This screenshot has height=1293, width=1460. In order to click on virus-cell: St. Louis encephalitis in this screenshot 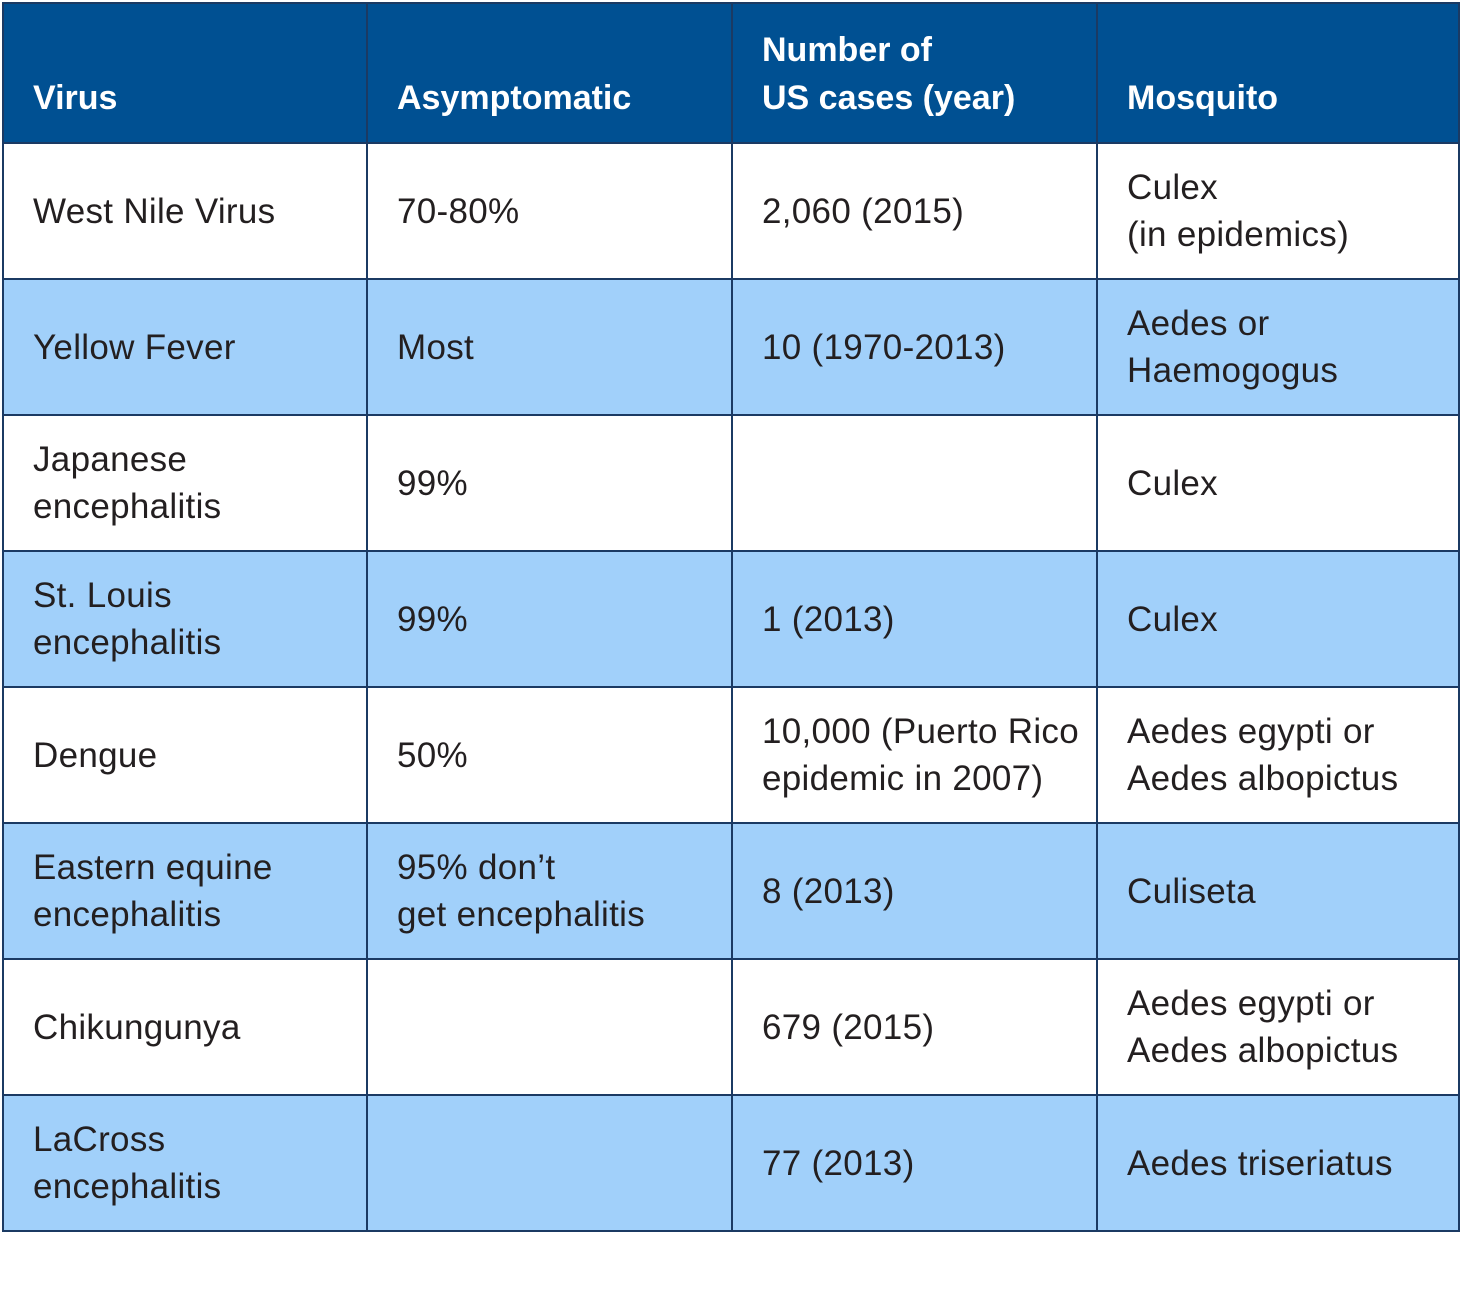, I will do `click(185, 619)`.